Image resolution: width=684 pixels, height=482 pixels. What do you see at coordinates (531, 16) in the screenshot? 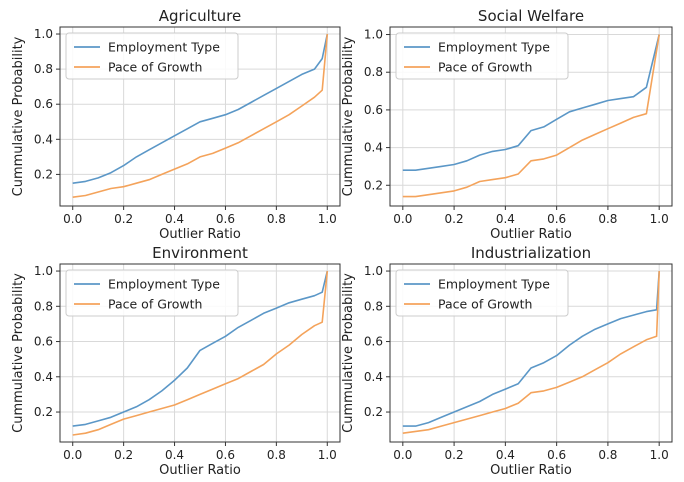
I see `chart-title: Social Welfare` at bounding box center [531, 16].